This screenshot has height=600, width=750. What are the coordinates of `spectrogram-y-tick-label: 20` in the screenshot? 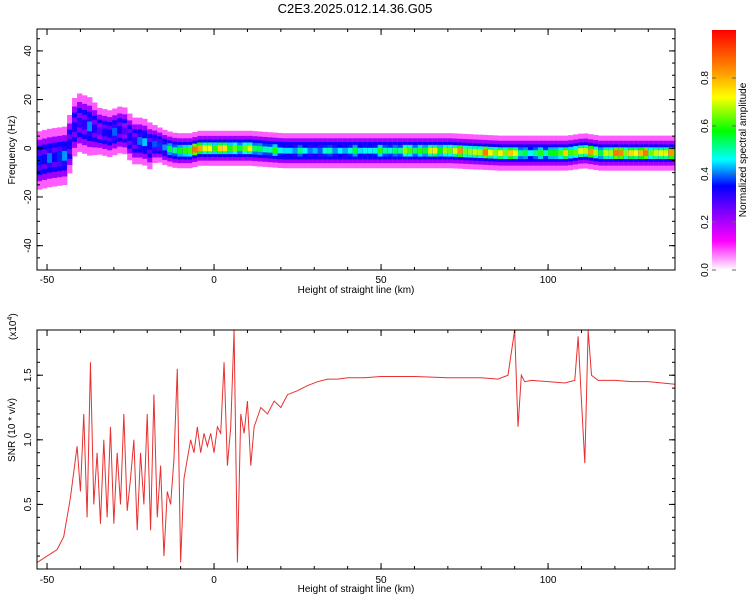 It's located at (28, 100).